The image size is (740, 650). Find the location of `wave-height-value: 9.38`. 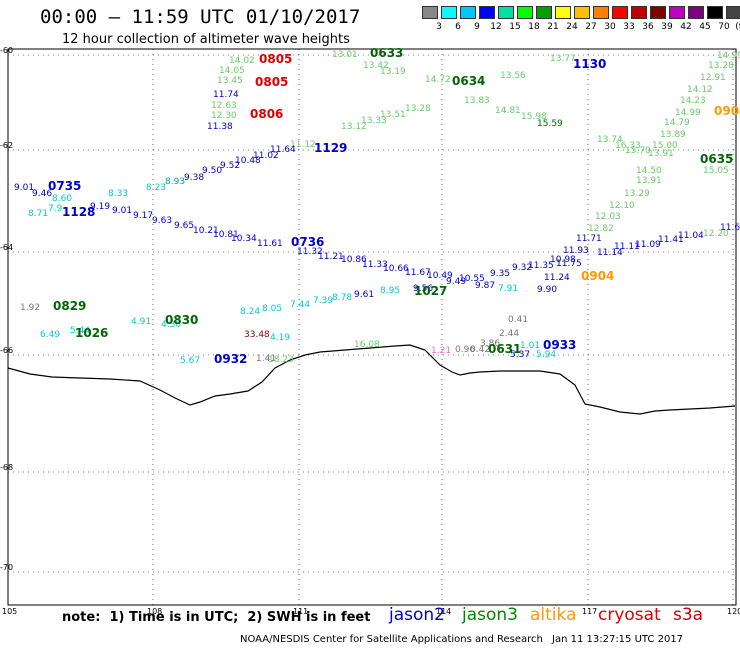

wave-height-value: 9.38 is located at coordinates (194, 178).